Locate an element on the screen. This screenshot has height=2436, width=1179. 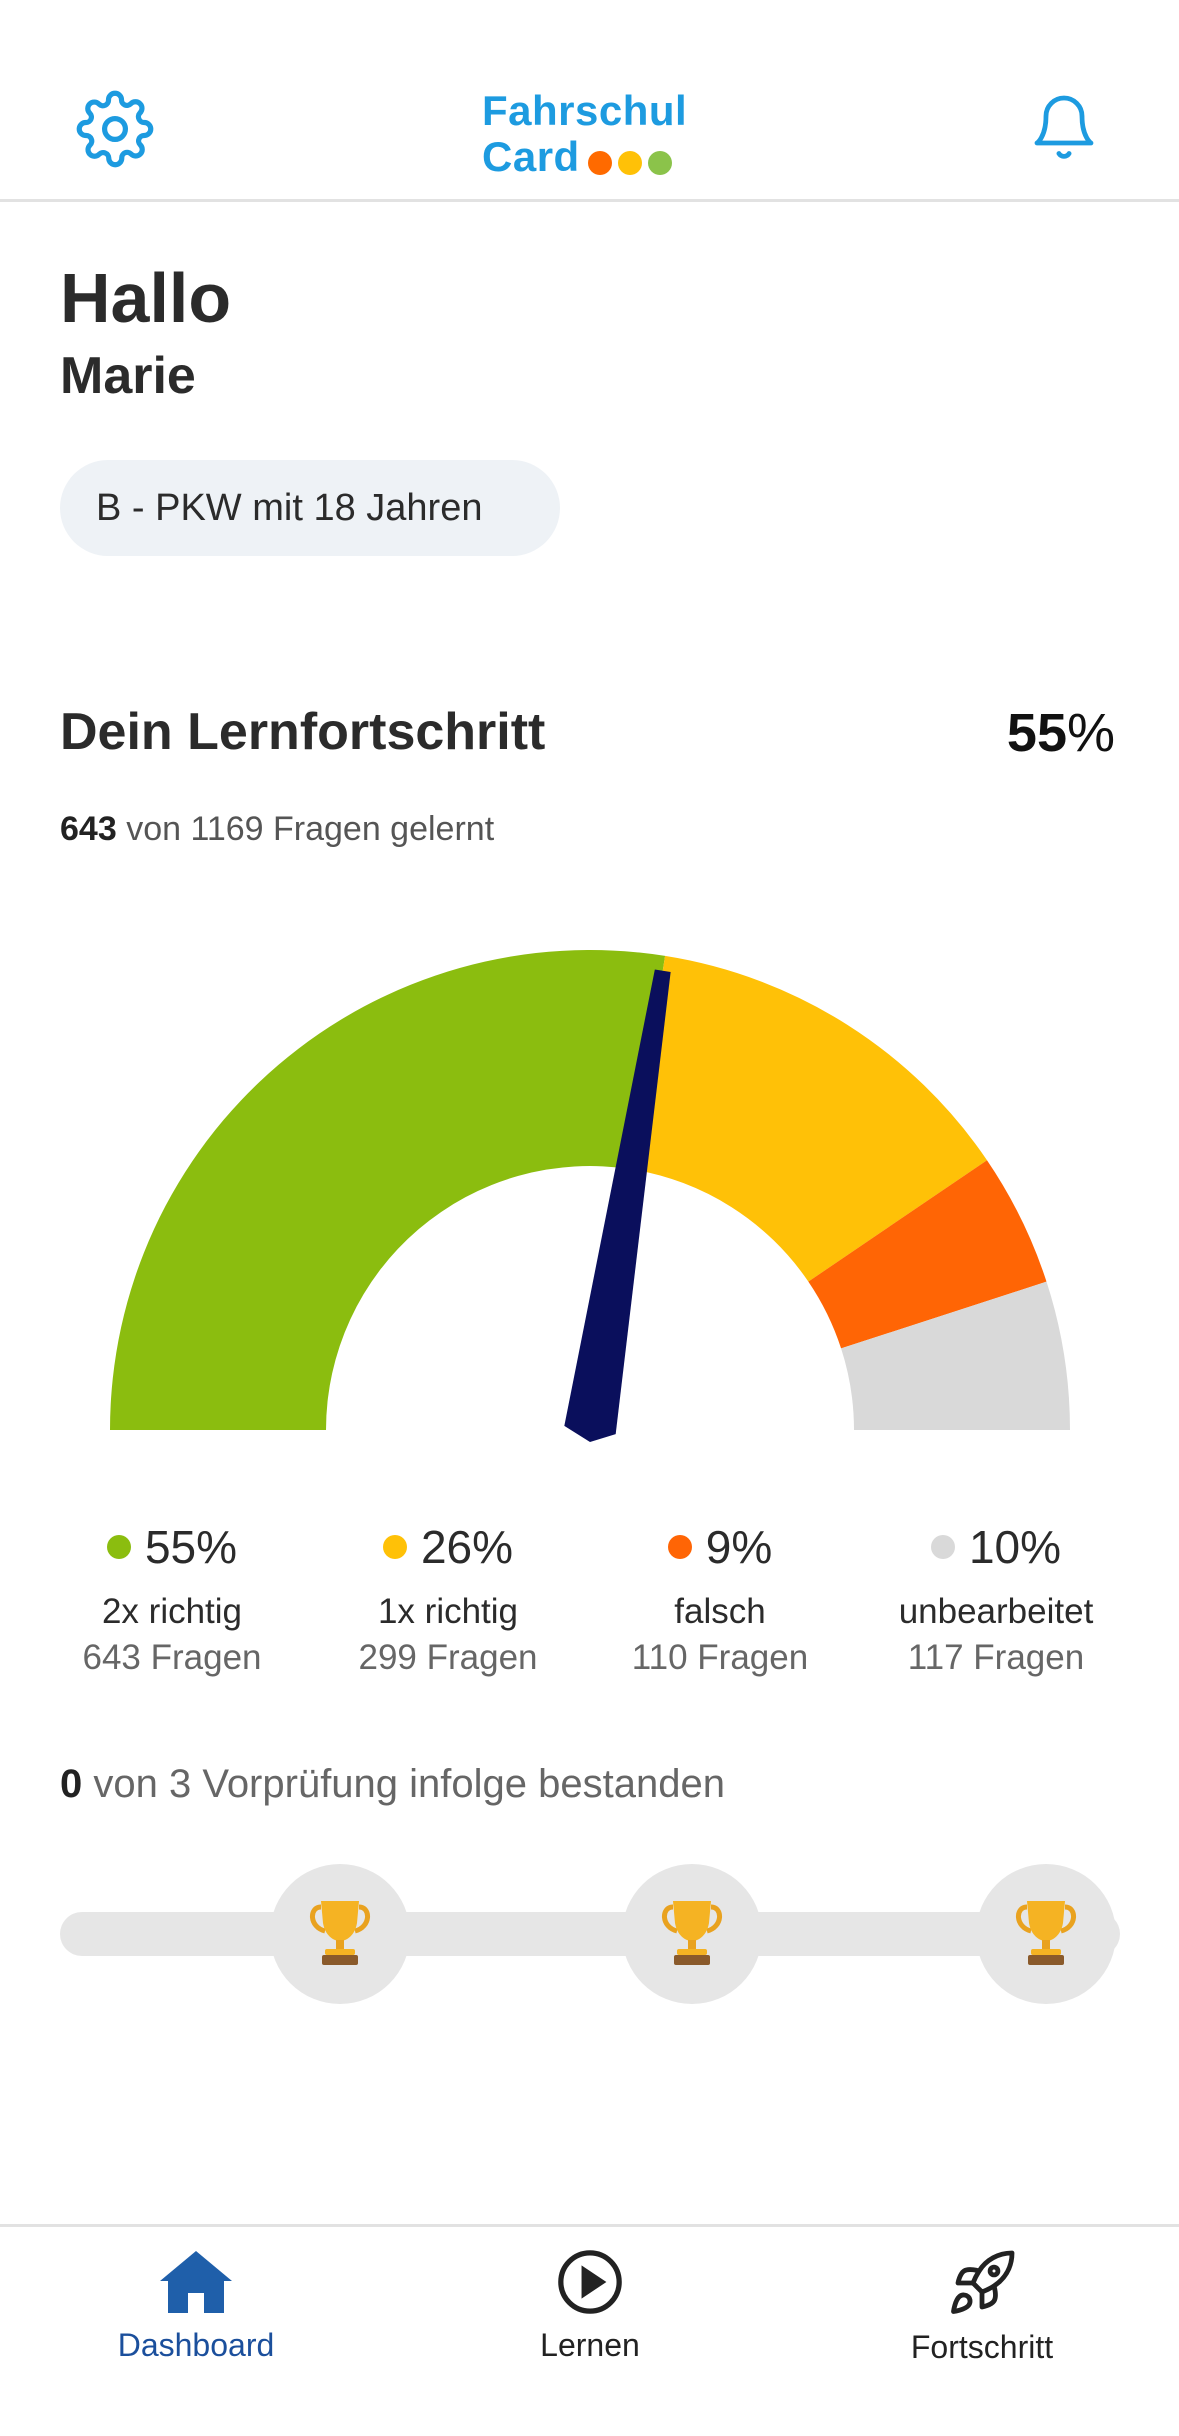
legend-count: 643 Fragen is located at coordinates (172, 1657).